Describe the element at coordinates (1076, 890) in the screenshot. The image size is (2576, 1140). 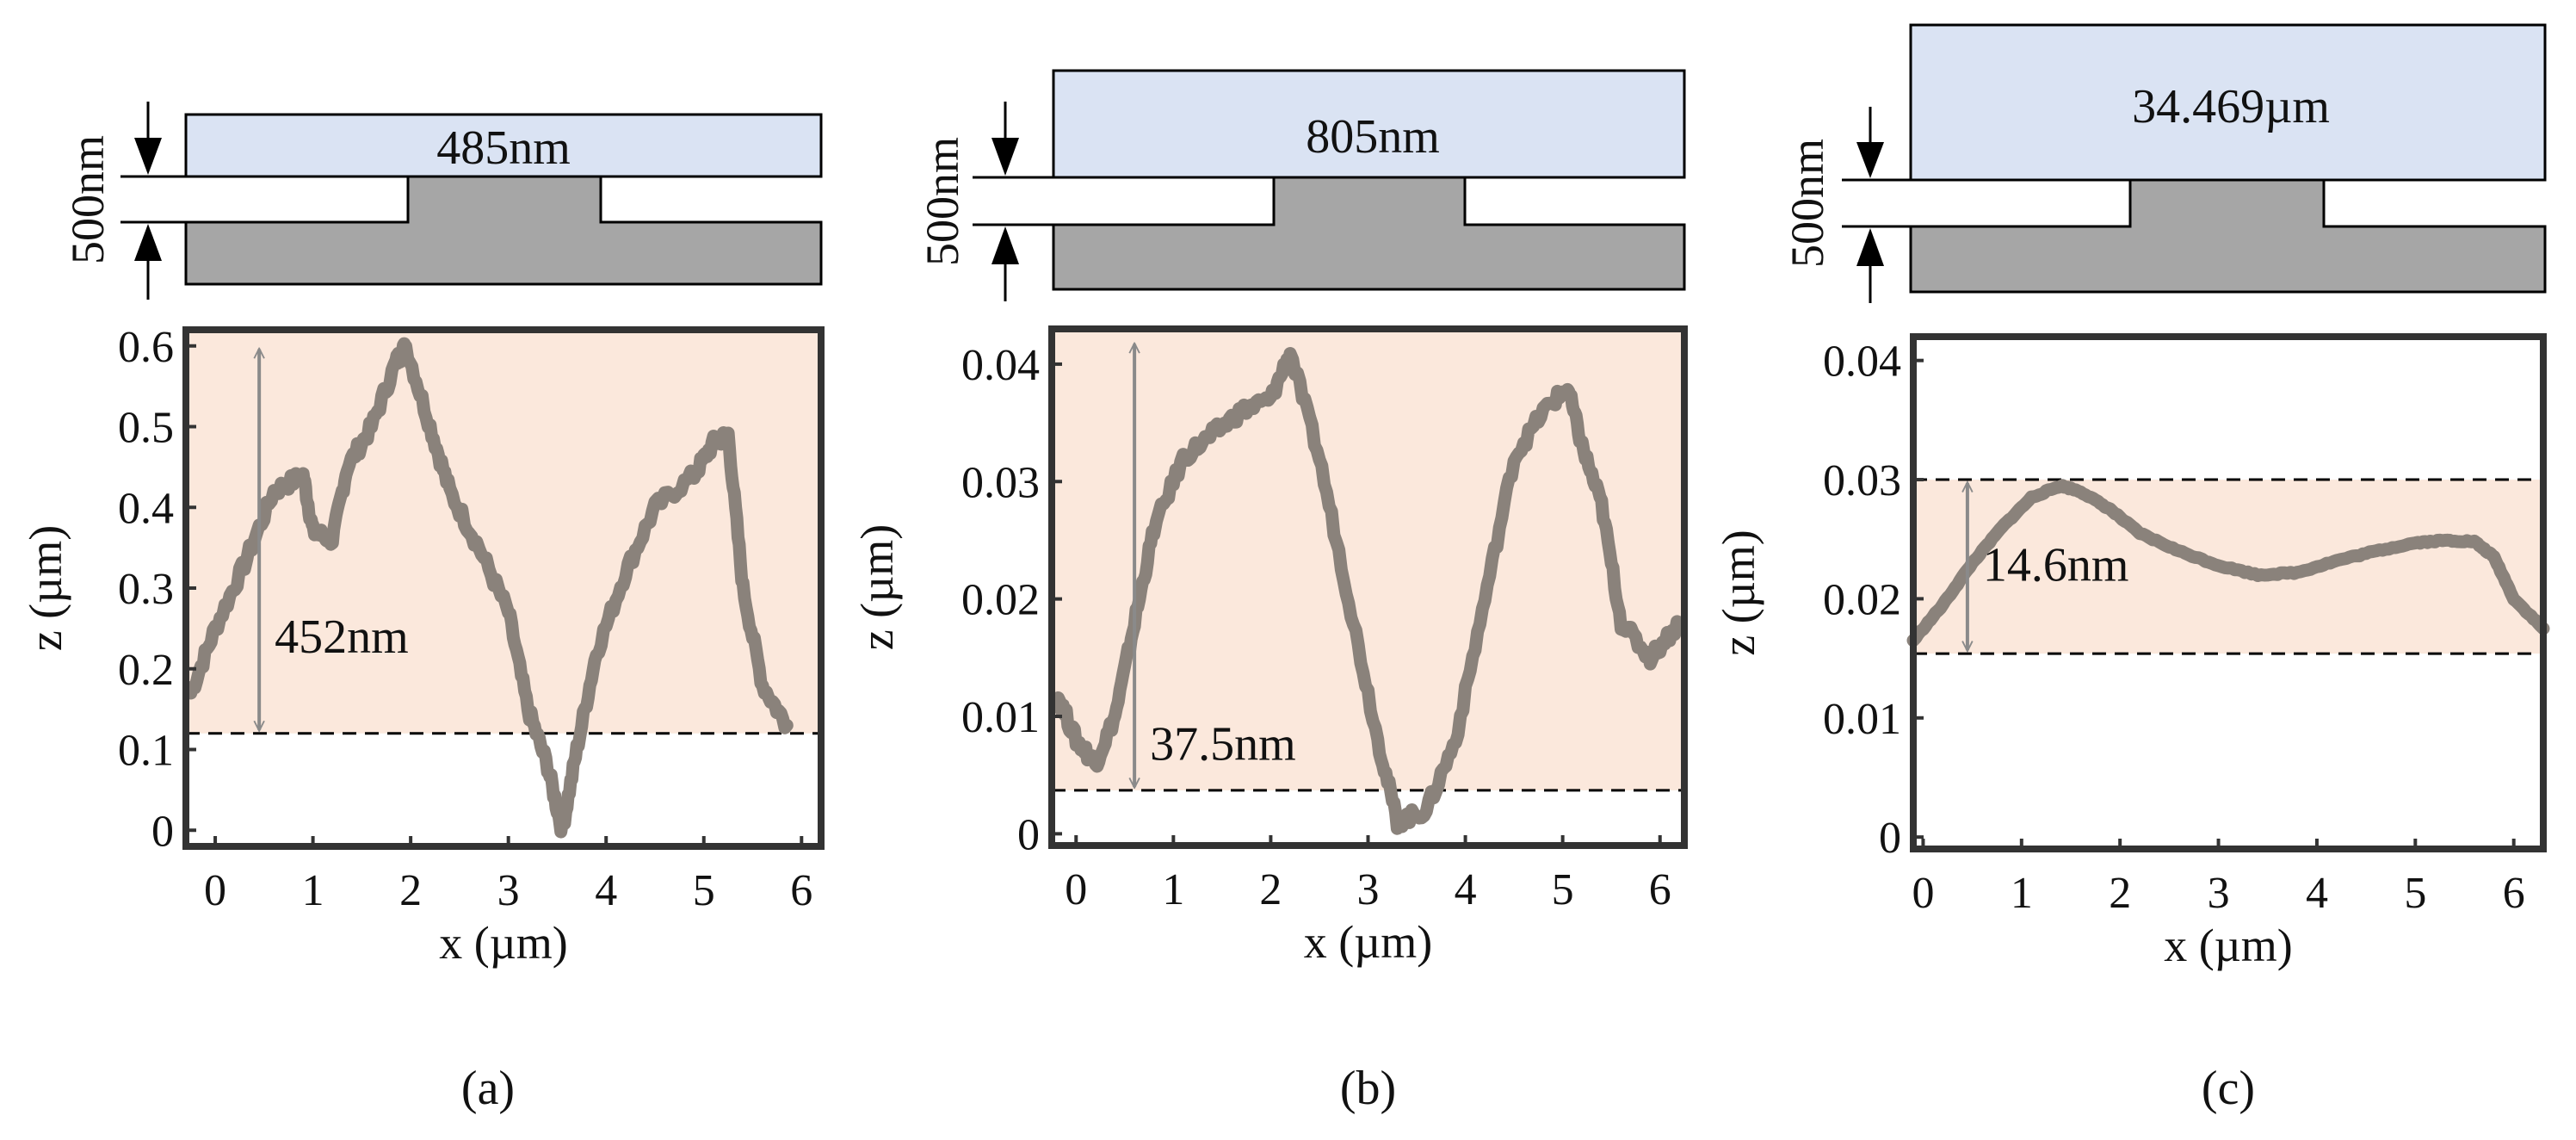
I see `panel-b-x-tick-label: 0` at that location.